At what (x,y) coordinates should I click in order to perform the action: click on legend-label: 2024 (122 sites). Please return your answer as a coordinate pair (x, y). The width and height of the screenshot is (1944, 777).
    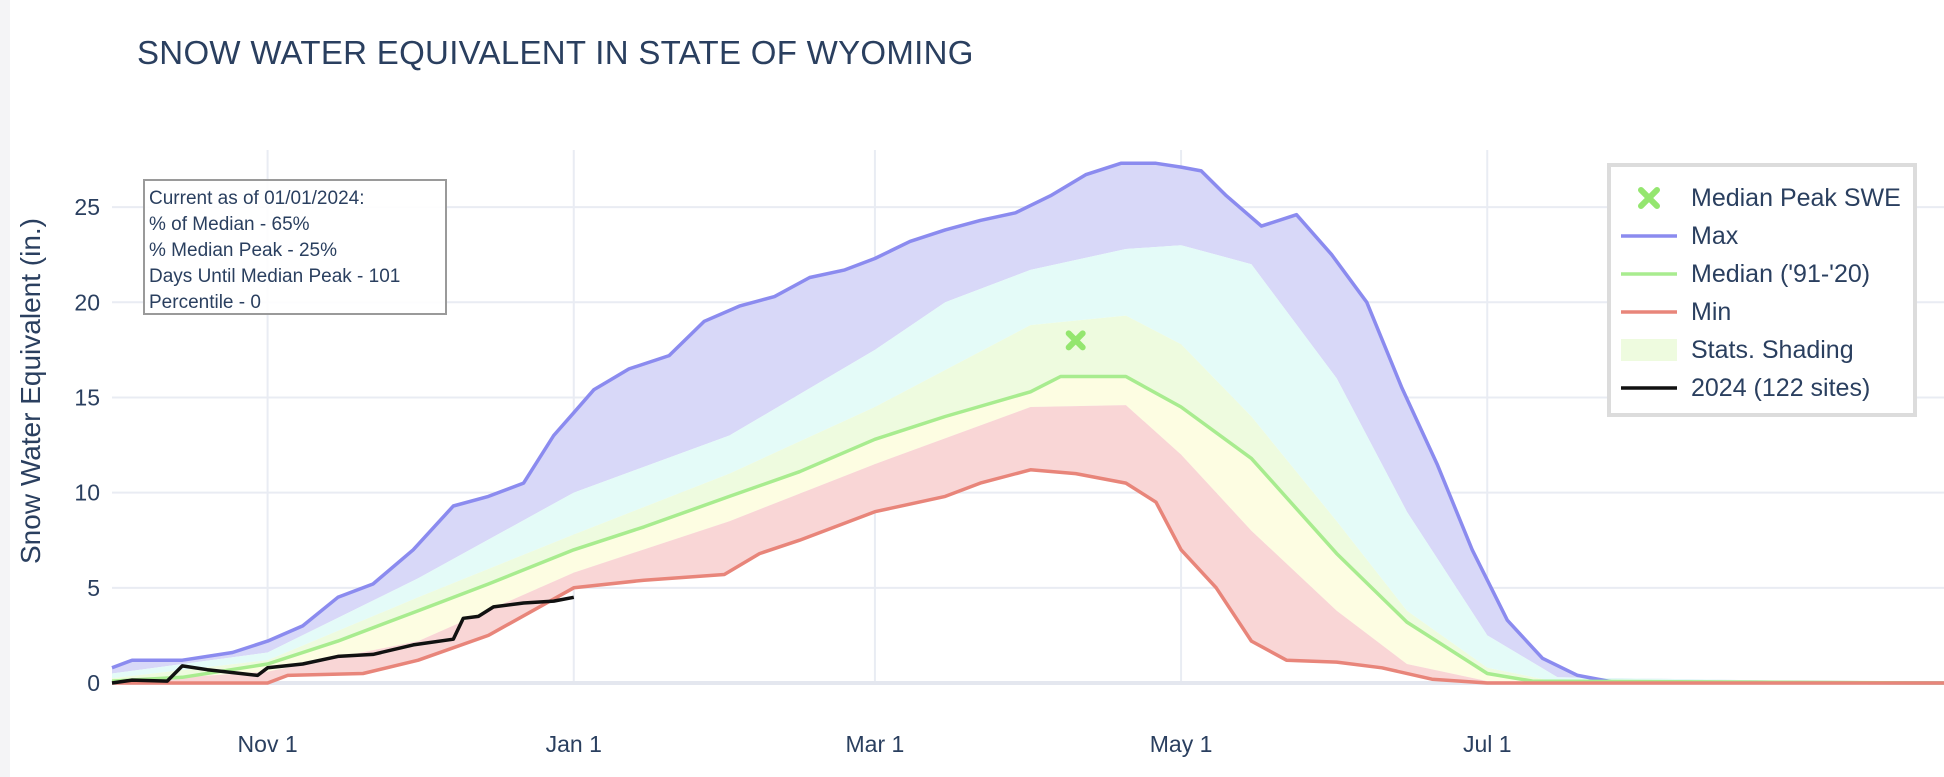
    Looking at the image, I should click on (1781, 388).